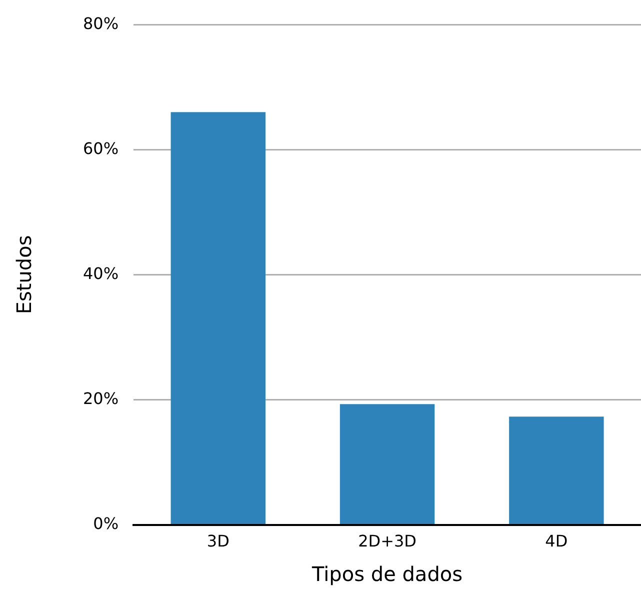 Image resolution: width=641 pixels, height=596 pixels. What do you see at coordinates (556, 541) in the screenshot?
I see `x-tick-label: 4D` at bounding box center [556, 541].